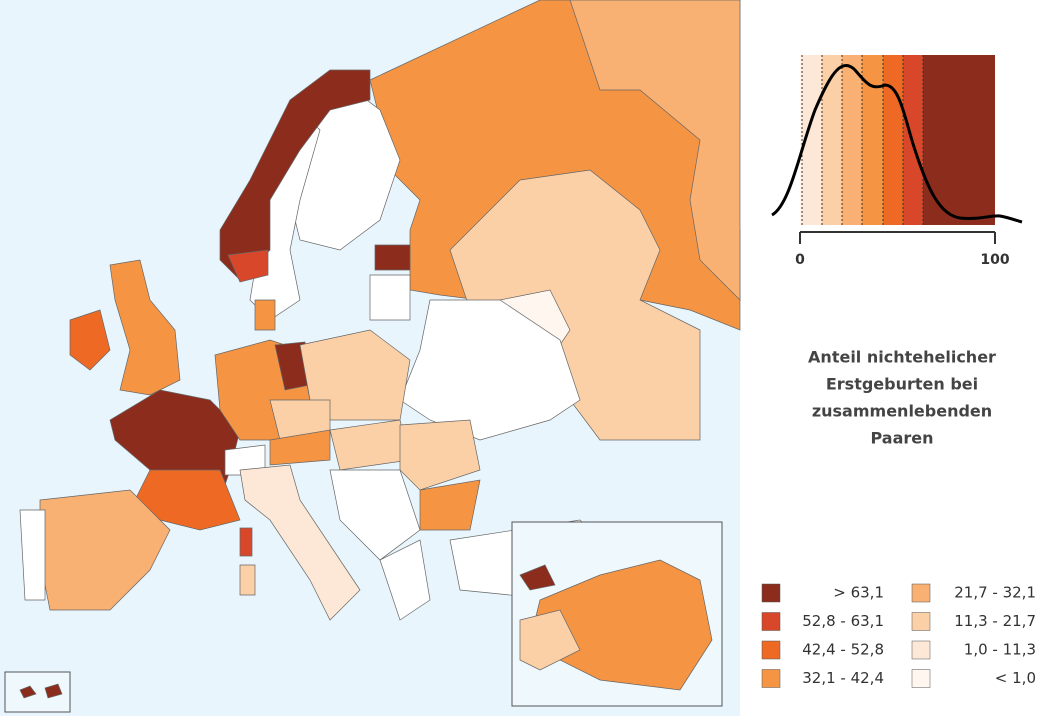 The height and width of the screenshot is (716, 1045). Describe the element at coordinates (843, 621) in the screenshot. I see `legend-label: 52,8 - 63,1` at that location.